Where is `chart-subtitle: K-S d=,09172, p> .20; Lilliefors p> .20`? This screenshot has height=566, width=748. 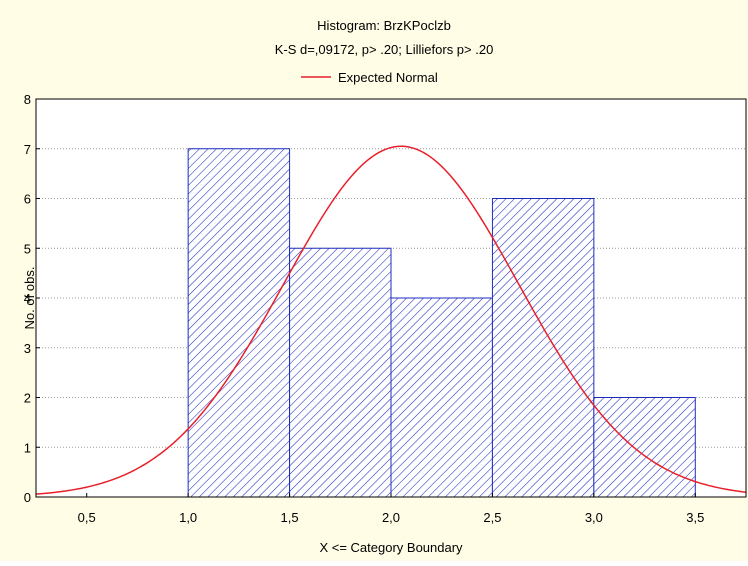
chart-subtitle: K-S d=,09172, p> .20; Lilliefors p> .20 is located at coordinates (384, 49).